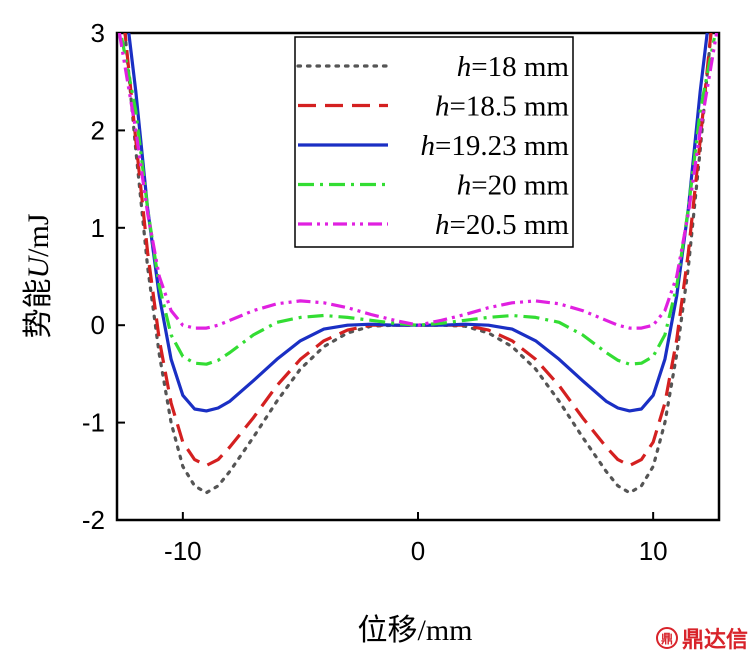 The width and height of the screenshot is (756, 660). I want to click on legend-label-3: h=20 mm, so click(513, 186).